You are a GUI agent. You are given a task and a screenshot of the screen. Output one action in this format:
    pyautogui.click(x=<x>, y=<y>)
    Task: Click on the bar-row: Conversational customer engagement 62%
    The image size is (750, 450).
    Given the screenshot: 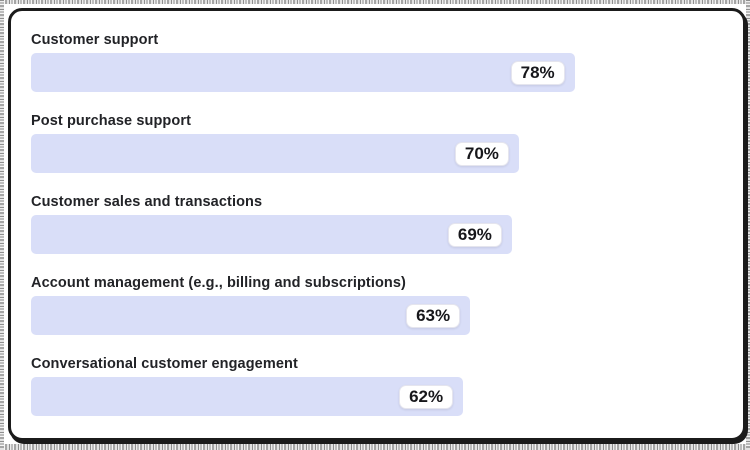 What is the action you would take?
    pyautogui.click(x=387, y=386)
    